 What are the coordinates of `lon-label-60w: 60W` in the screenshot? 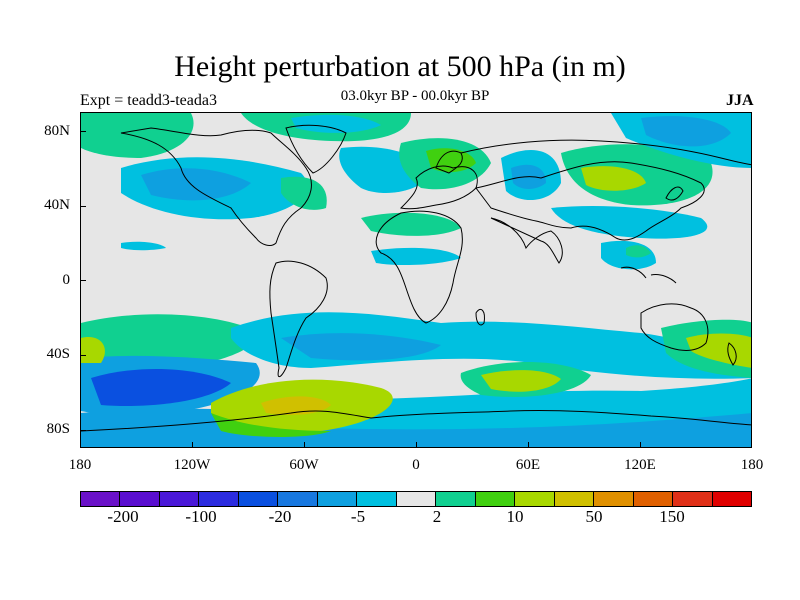 It's located at (304, 465).